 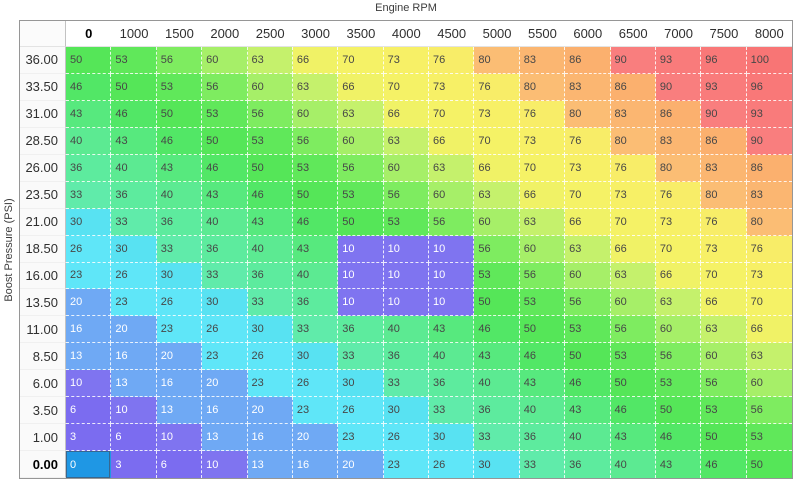 What do you see at coordinates (542, 438) in the screenshot?
I see `cell-1.00-5500: 36` at bounding box center [542, 438].